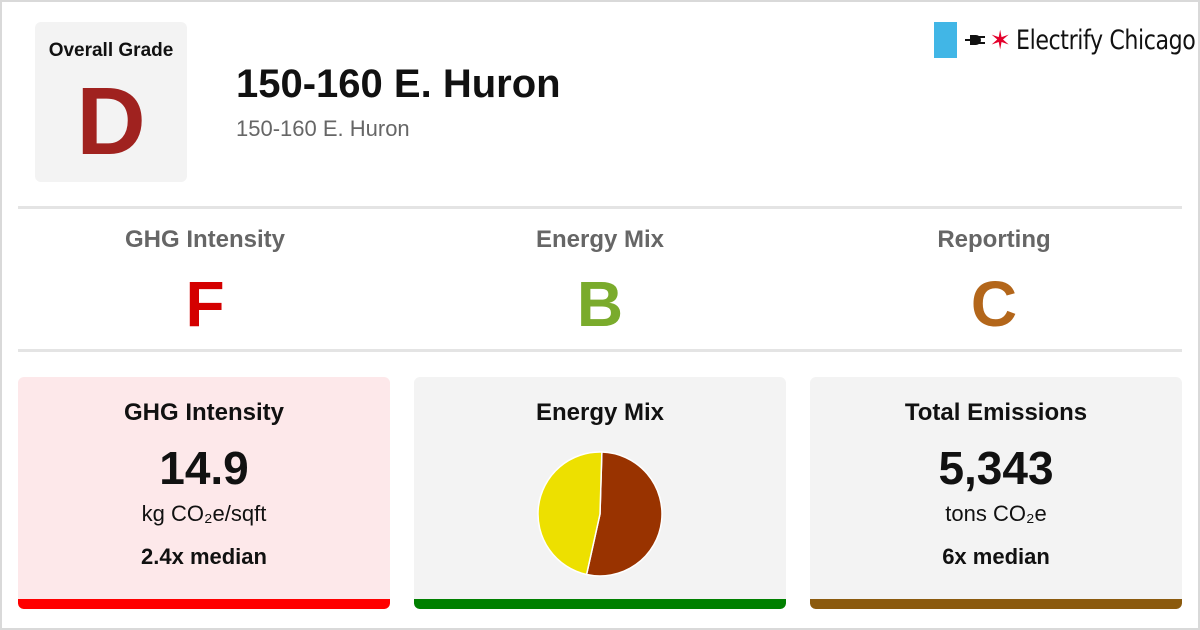  Describe the element at coordinates (204, 513) in the screenshot. I see `ghg-intensity-unit: kg CO₂e/sqft` at that location.